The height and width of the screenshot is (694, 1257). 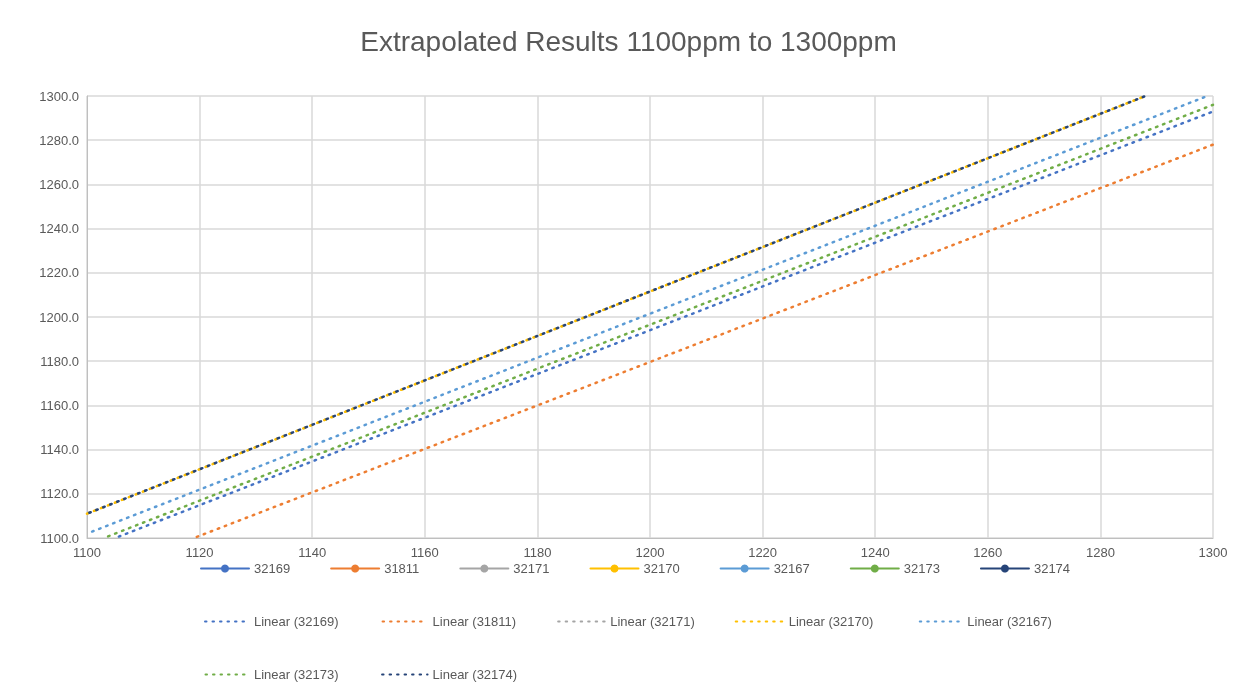 What do you see at coordinates (652, 621) in the screenshot?
I see `legend-label: Linear (32171)` at bounding box center [652, 621].